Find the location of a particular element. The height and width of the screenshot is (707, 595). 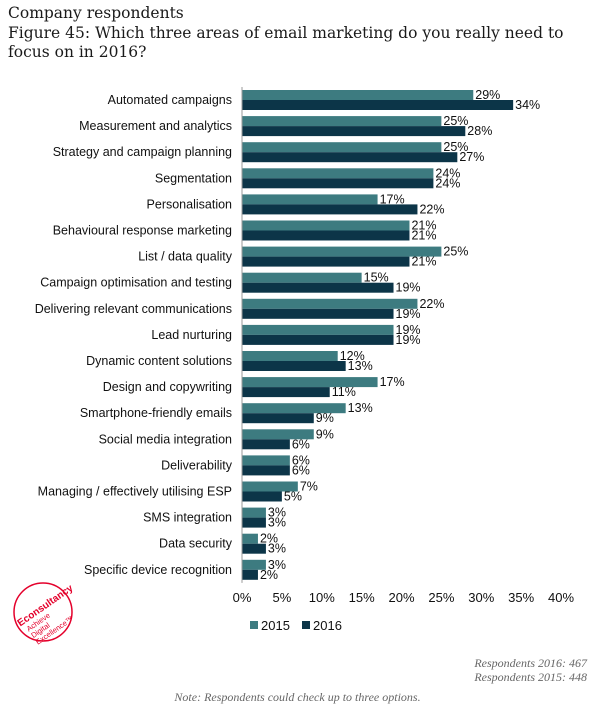

value-label-2015: 9% is located at coordinates (325, 434).